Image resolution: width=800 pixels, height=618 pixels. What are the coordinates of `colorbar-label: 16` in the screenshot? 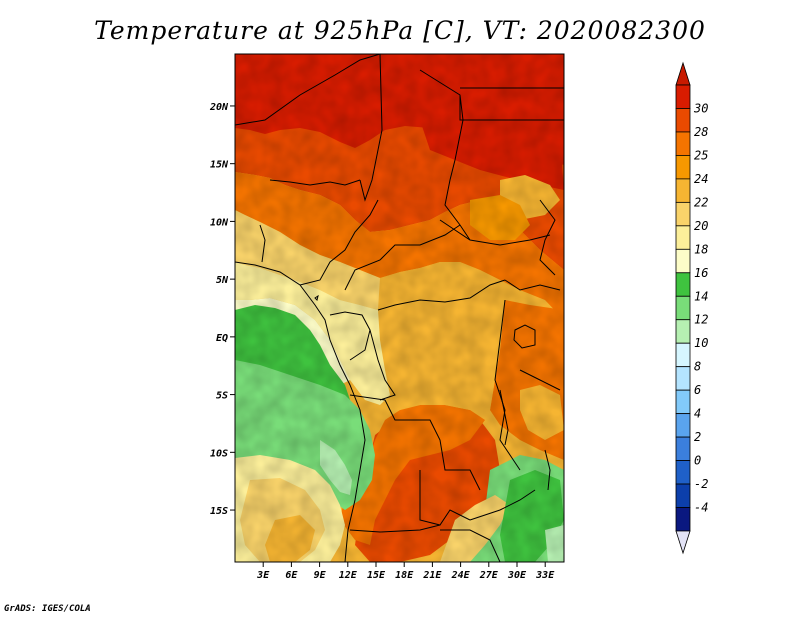 It's located at (701, 273).